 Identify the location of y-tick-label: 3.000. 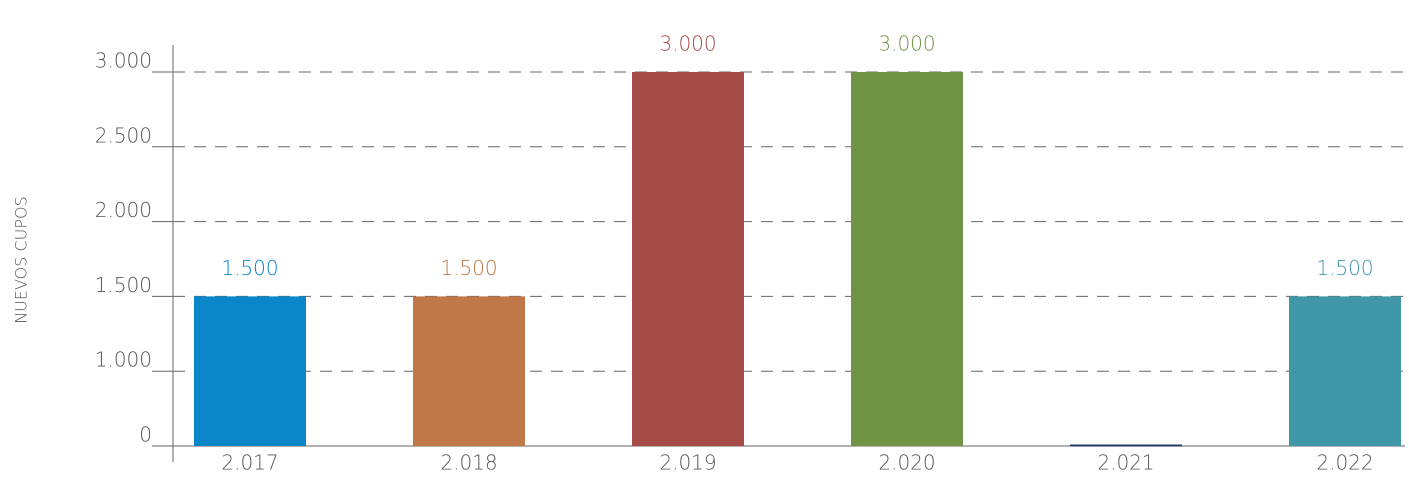
(123, 61).